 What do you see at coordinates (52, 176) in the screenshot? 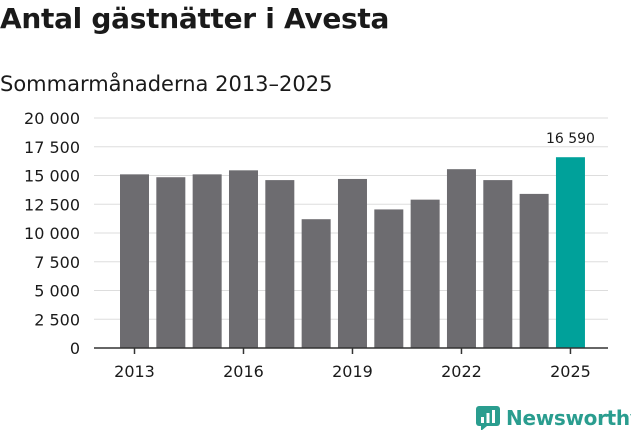
I see `y-tick-label: 15 000` at bounding box center [52, 176].